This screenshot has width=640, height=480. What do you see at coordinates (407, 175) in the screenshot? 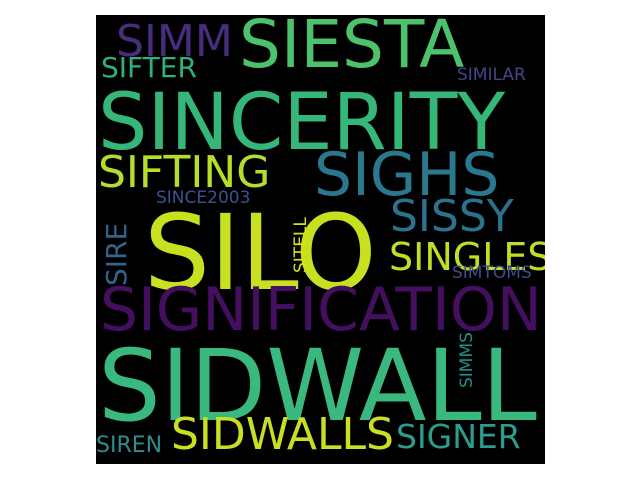
I see `word-sighs: SIGHS` at bounding box center [407, 175].